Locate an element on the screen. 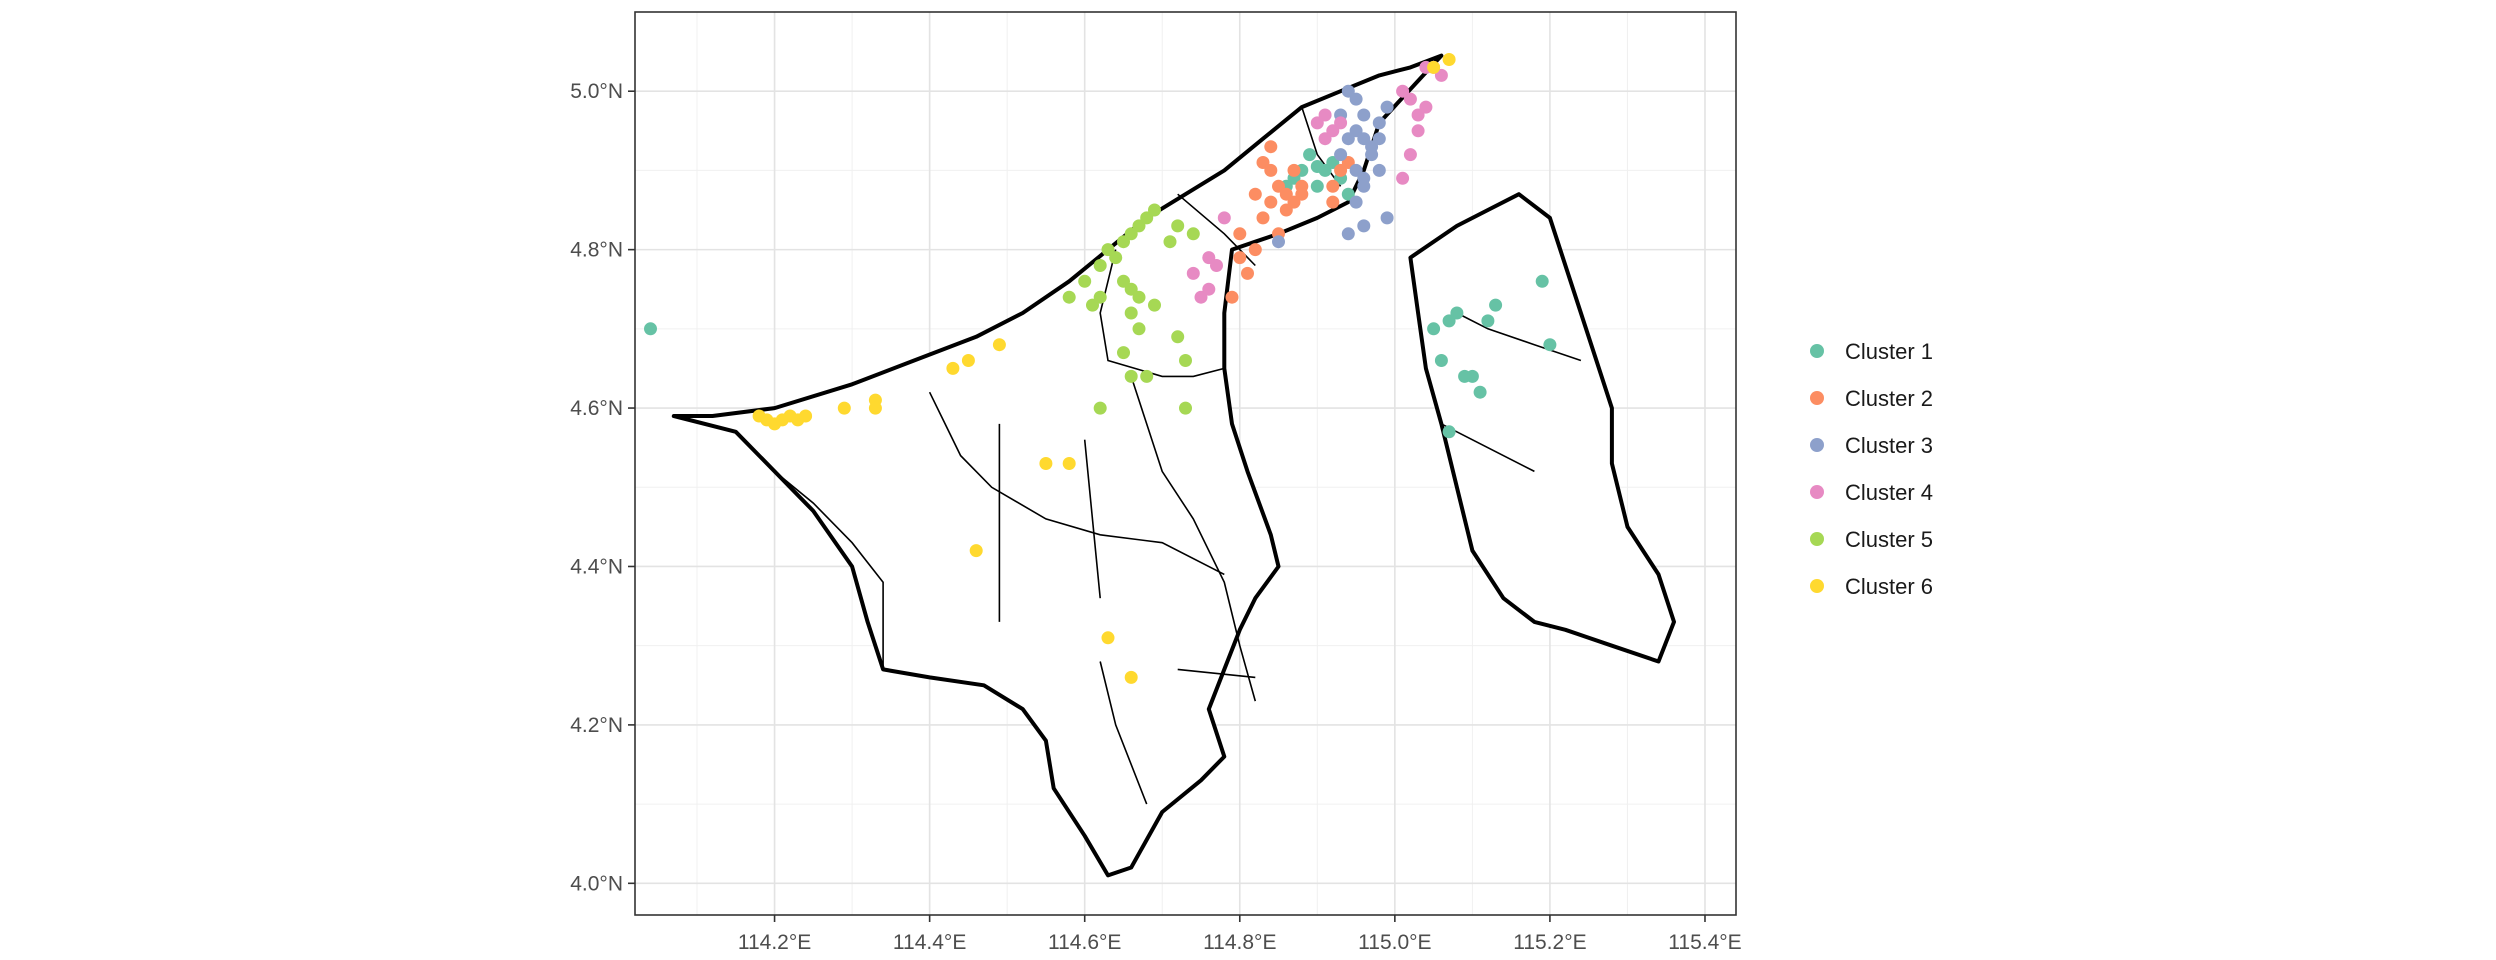 The image size is (2496, 960). y-tick-label: 4.0°N is located at coordinates (596, 883).